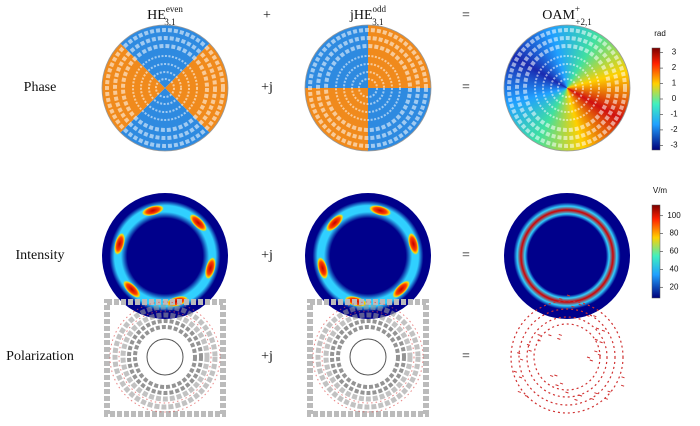 Image resolution: width=700 pixels, height=426 pixels. What do you see at coordinates (267, 15) in the screenshot?
I see `header-operator: +` at bounding box center [267, 15].